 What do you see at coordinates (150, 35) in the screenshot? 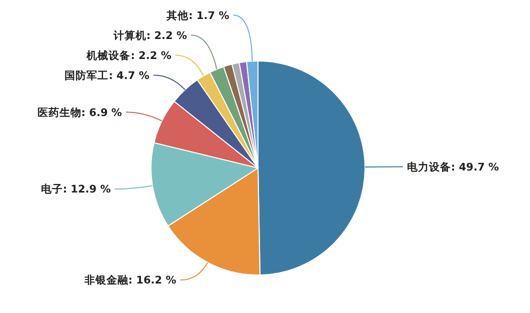
I see `slice-label: 计算机: 2.2 %` at bounding box center [150, 35].